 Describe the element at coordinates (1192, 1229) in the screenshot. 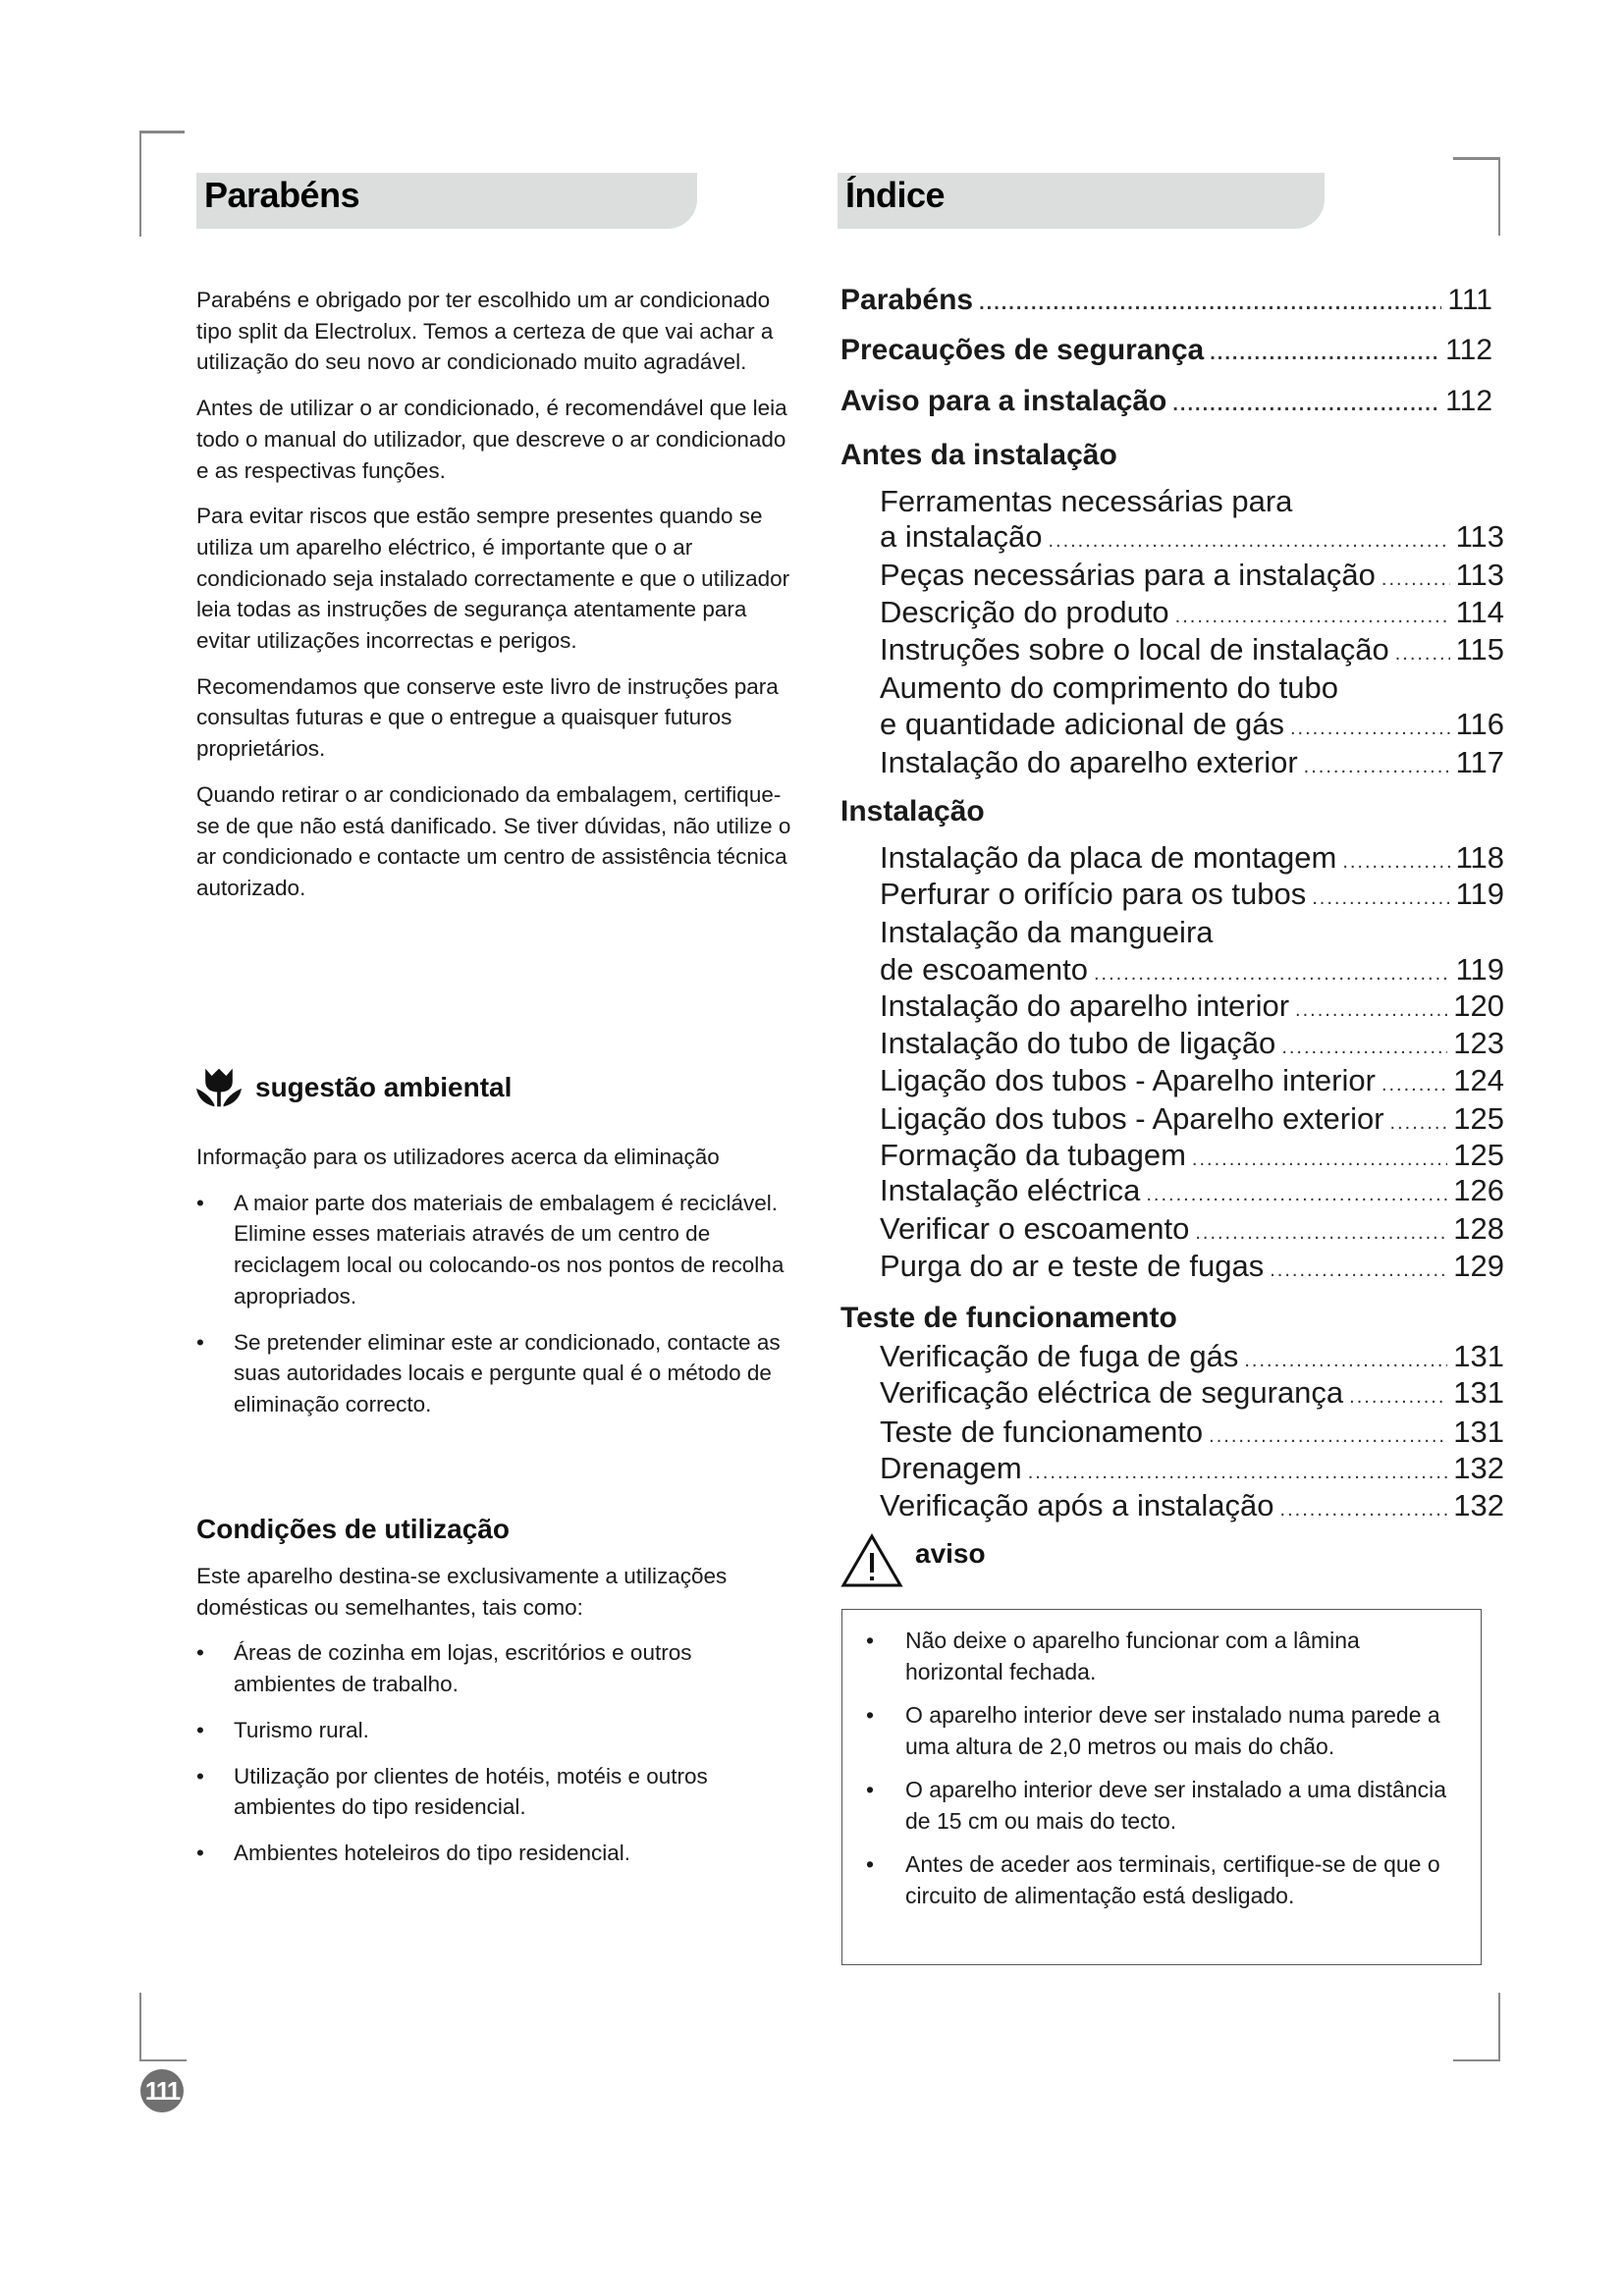

I see `toc-entry: Verificar o escoamento128` at that location.